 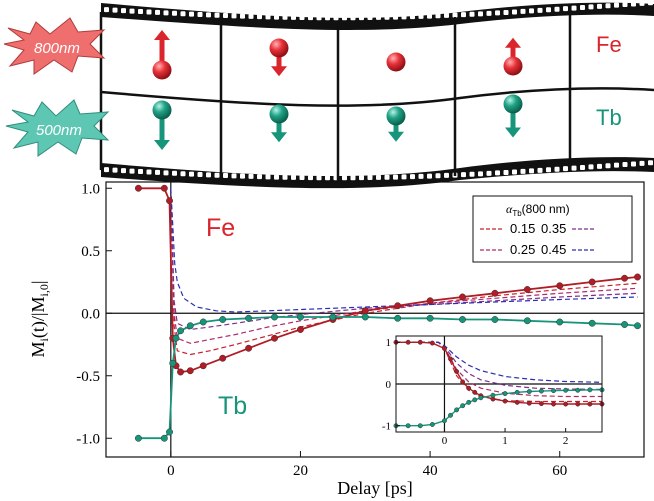 I want to click on legend-label-0-25: 0.25, so click(x=522, y=249).